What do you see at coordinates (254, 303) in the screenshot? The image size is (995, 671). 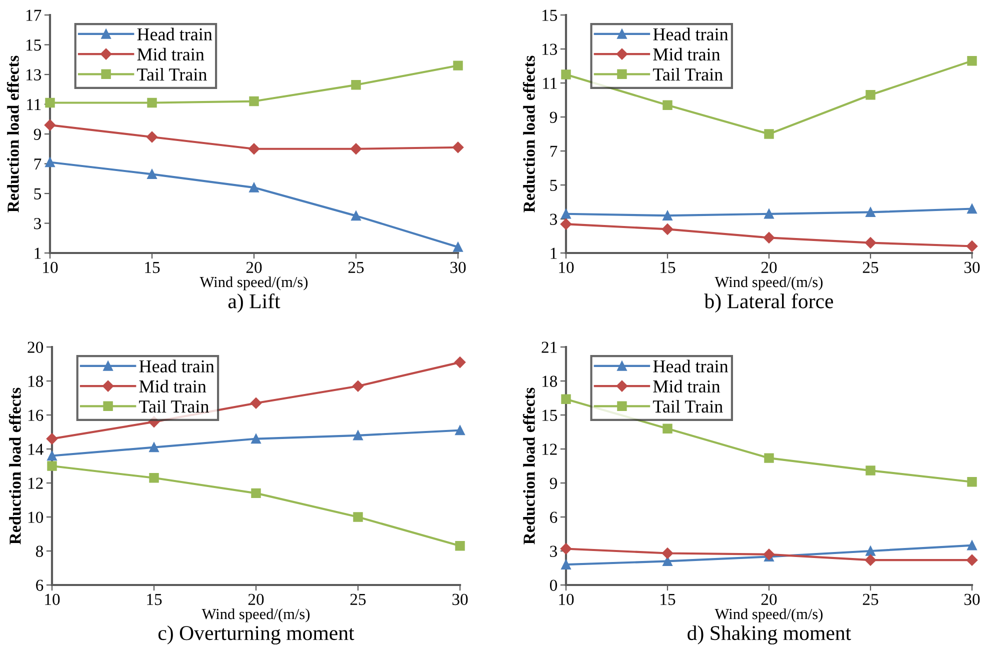 I see `text: a) Lift` at bounding box center [254, 303].